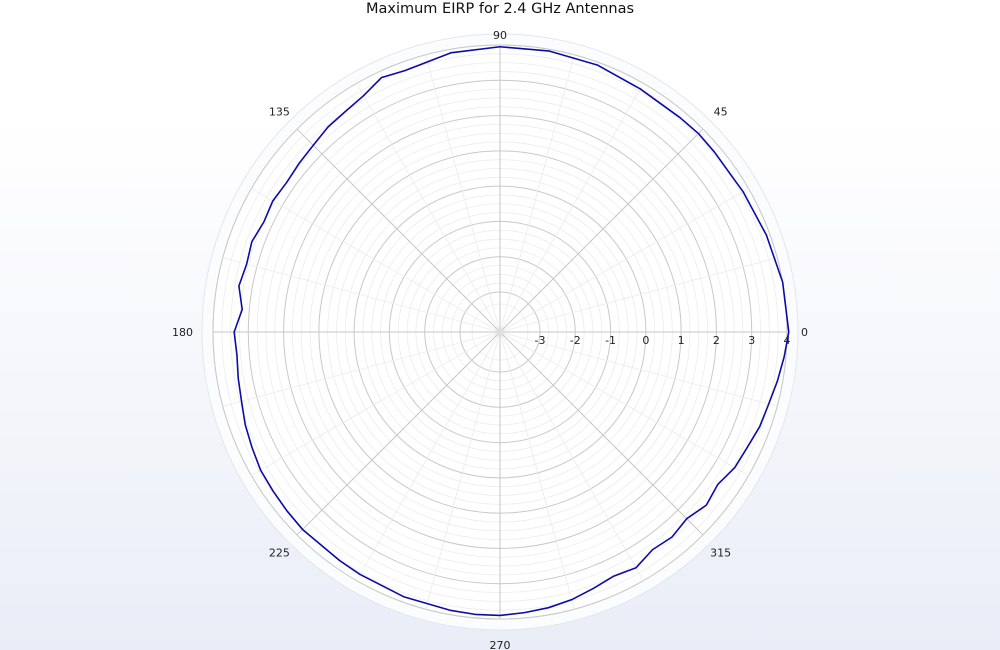  Describe the element at coordinates (751, 340) in the screenshot. I see `radial-tick-label: 3` at that location.